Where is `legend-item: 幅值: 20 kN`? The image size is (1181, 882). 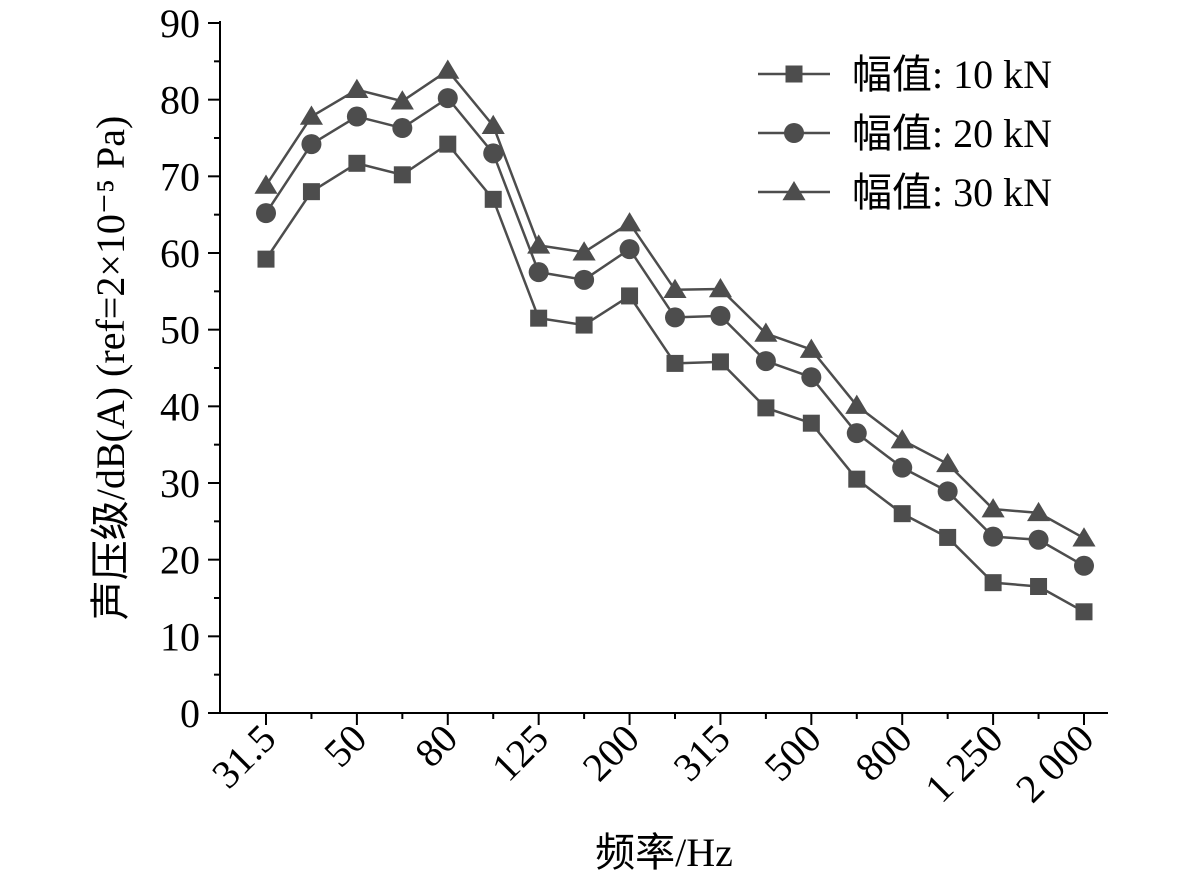
legend-item: 幅值: 20 kN is located at coordinates (905, 133).